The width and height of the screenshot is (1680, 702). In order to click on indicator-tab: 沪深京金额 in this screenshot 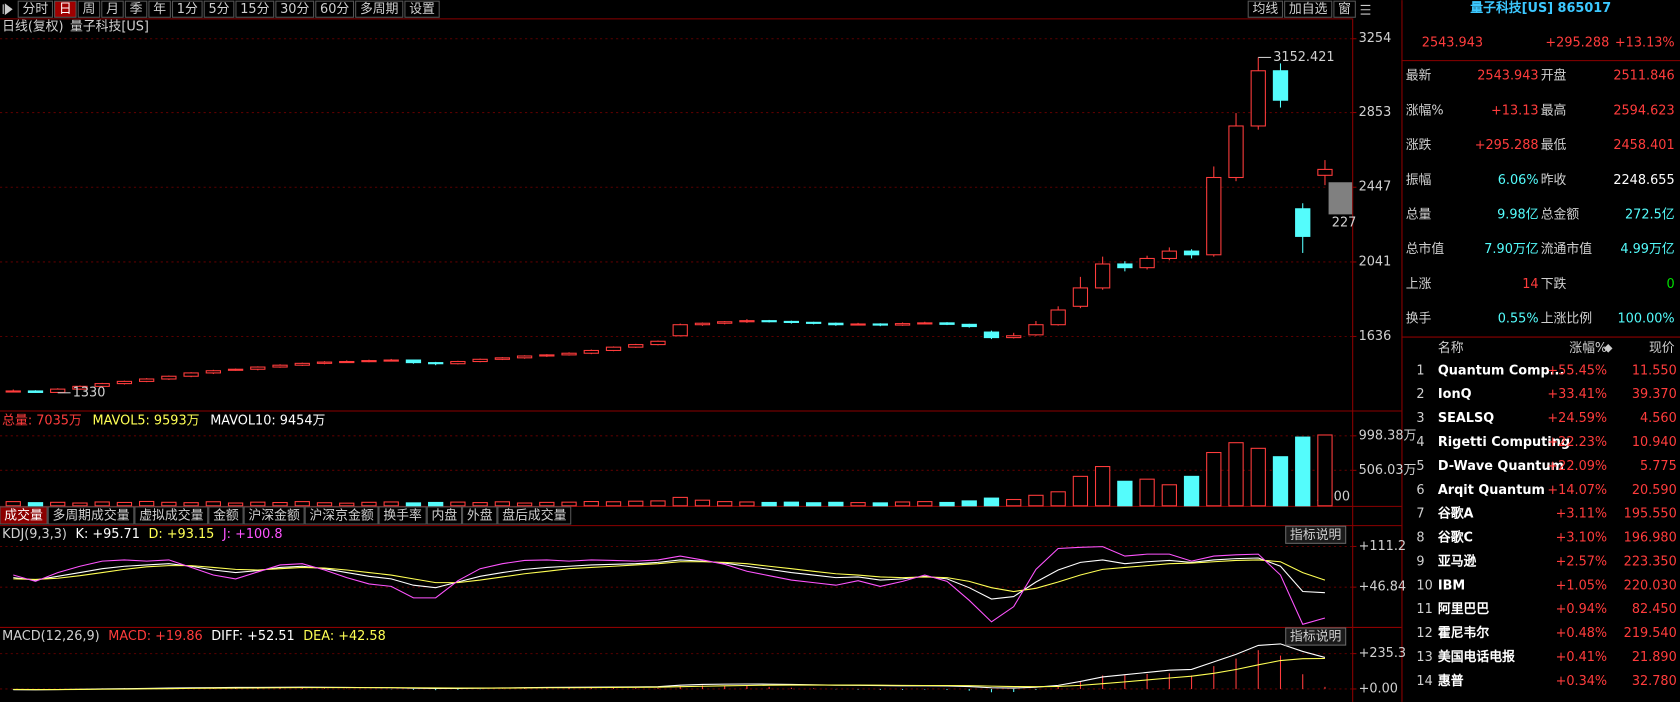, I will do `click(341, 515)`.